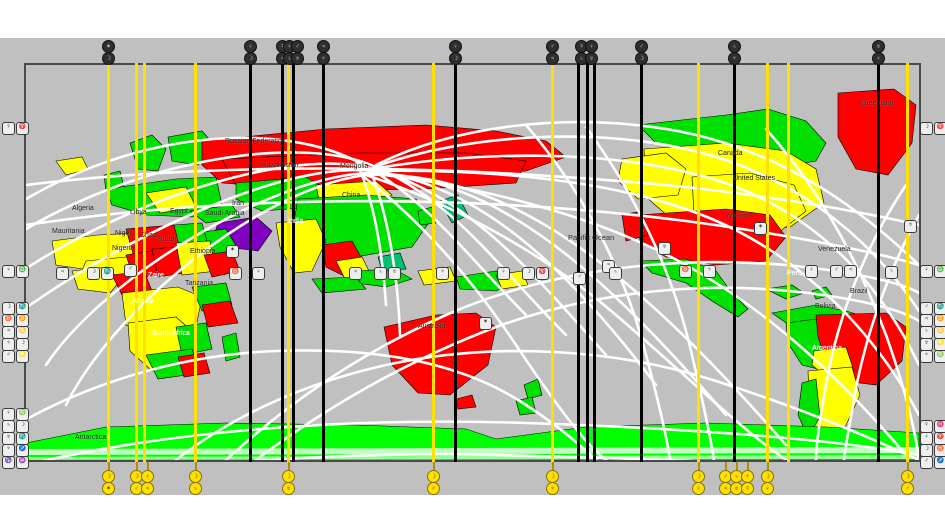  What do you see at coordinates (552, 488) in the screenshot?
I see `bottom-event-marker: ♆` at bounding box center [552, 488].